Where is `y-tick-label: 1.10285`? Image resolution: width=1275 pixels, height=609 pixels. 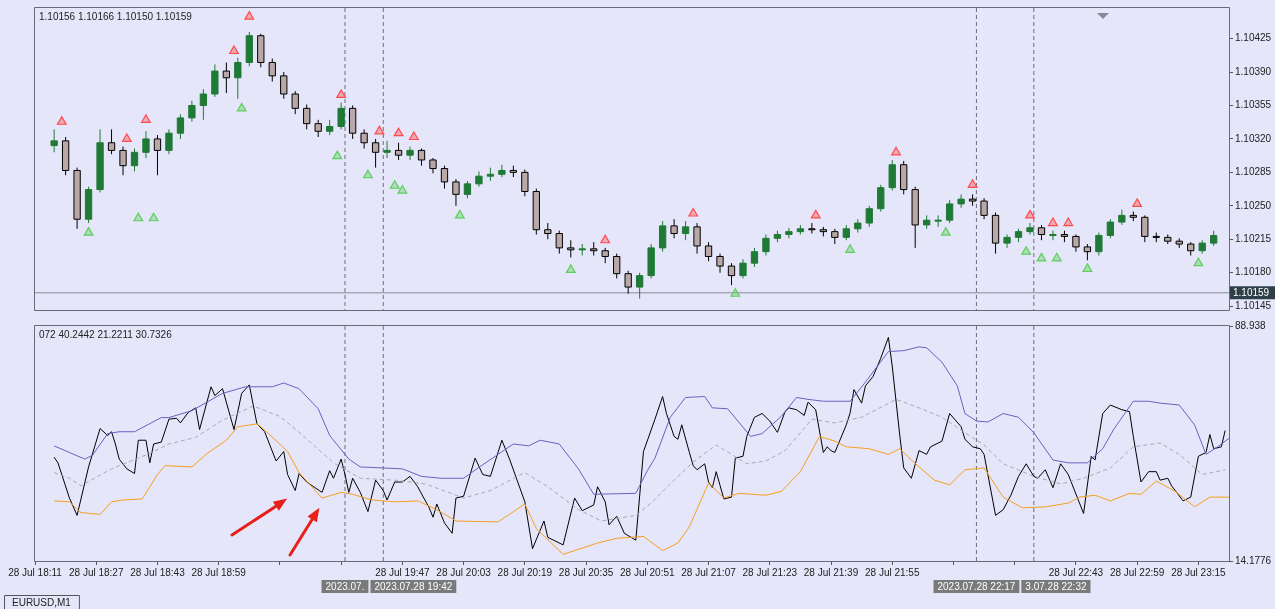 y-tick-label: 1.10285 is located at coordinates (1253, 172).